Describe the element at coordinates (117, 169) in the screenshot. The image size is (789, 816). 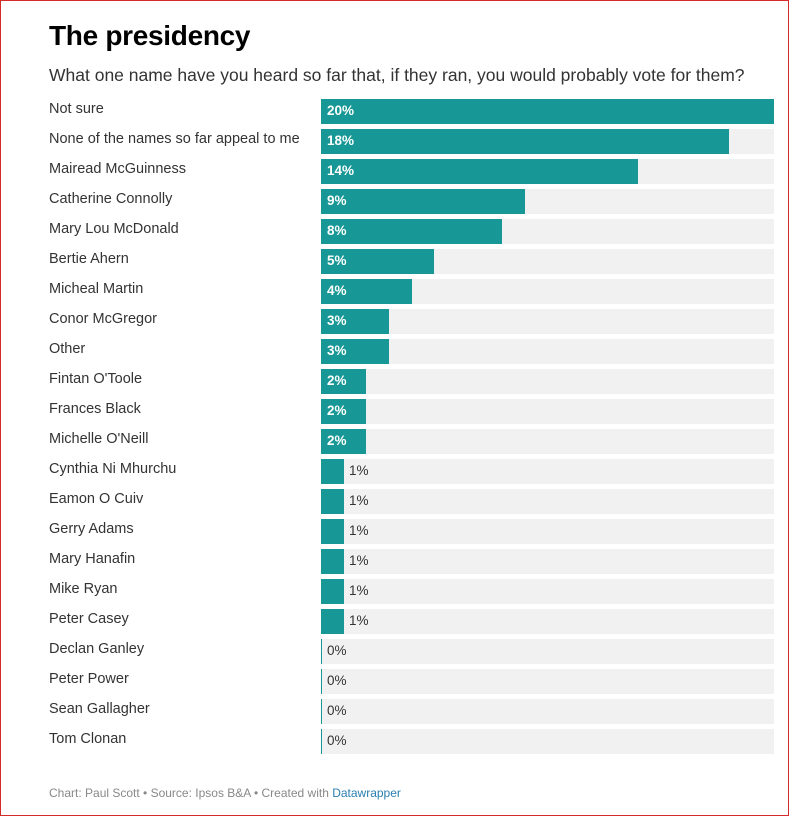
I see `category-label: Mairead McGuinness` at that location.